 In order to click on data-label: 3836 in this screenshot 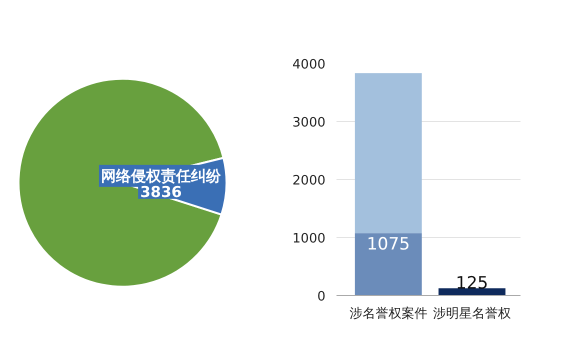, I will do `click(161, 191)`.